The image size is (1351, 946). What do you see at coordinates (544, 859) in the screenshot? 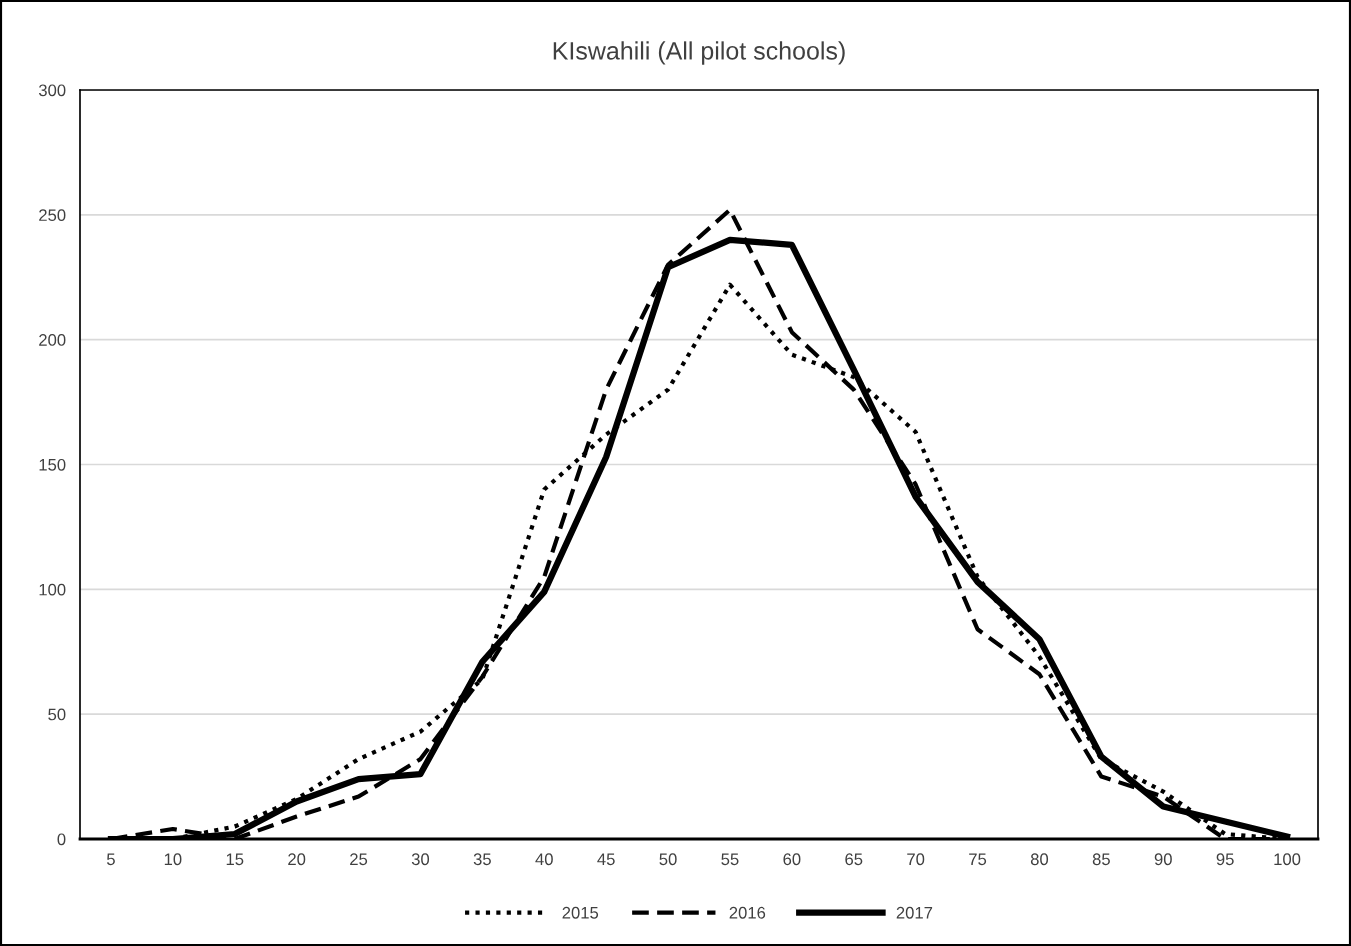
I see `x-tick-label: 40` at bounding box center [544, 859].